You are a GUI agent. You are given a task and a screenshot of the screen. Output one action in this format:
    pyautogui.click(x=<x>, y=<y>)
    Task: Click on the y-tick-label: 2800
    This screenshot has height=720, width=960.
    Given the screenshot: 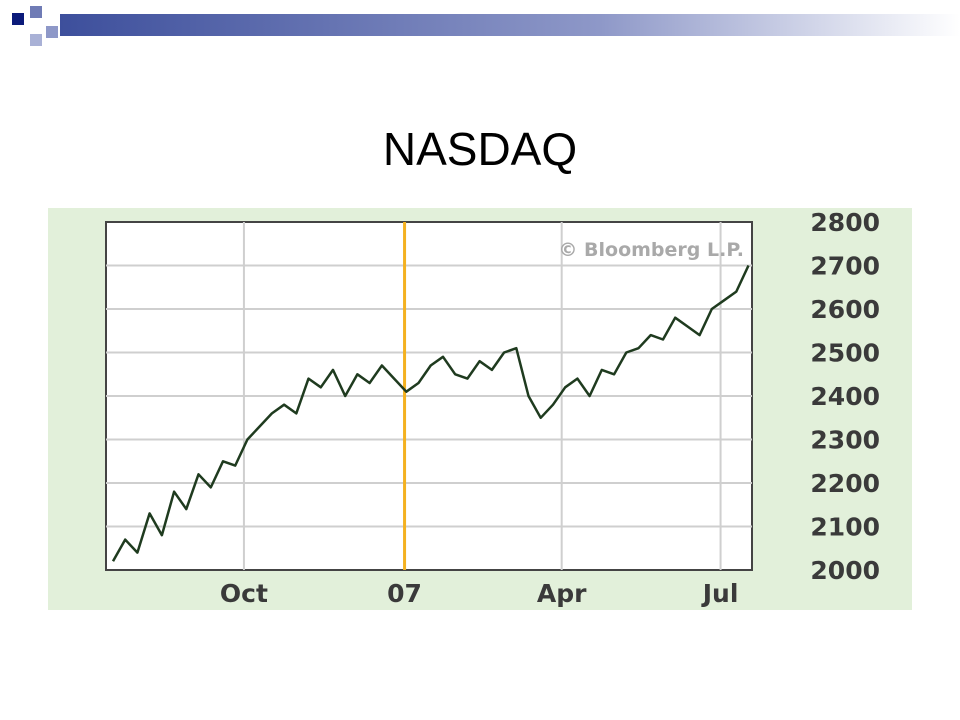 What is the action you would take?
    pyautogui.click(x=845, y=222)
    